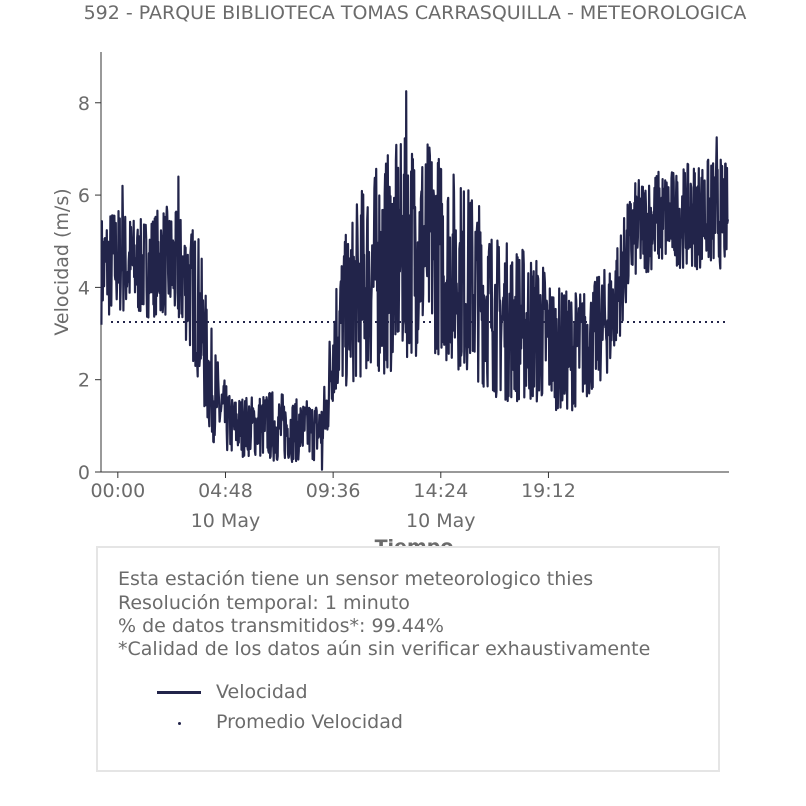 This screenshot has width=806, height=806. I want to click on y-axis-label: Velocidad (m/s), so click(62, 261).